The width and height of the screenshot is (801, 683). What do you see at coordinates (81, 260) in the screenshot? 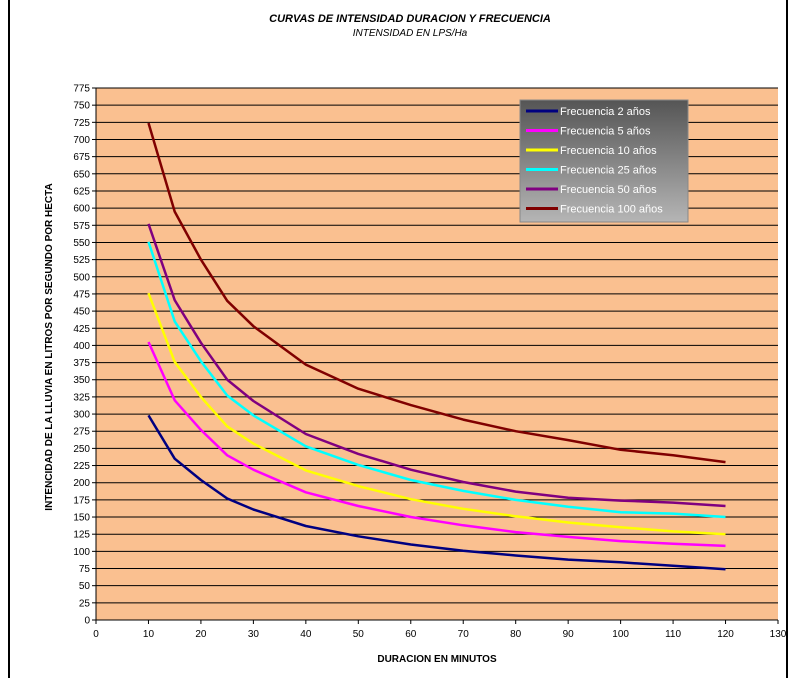
I see `y-tick-label-21: 525` at bounding box center [81, 260].